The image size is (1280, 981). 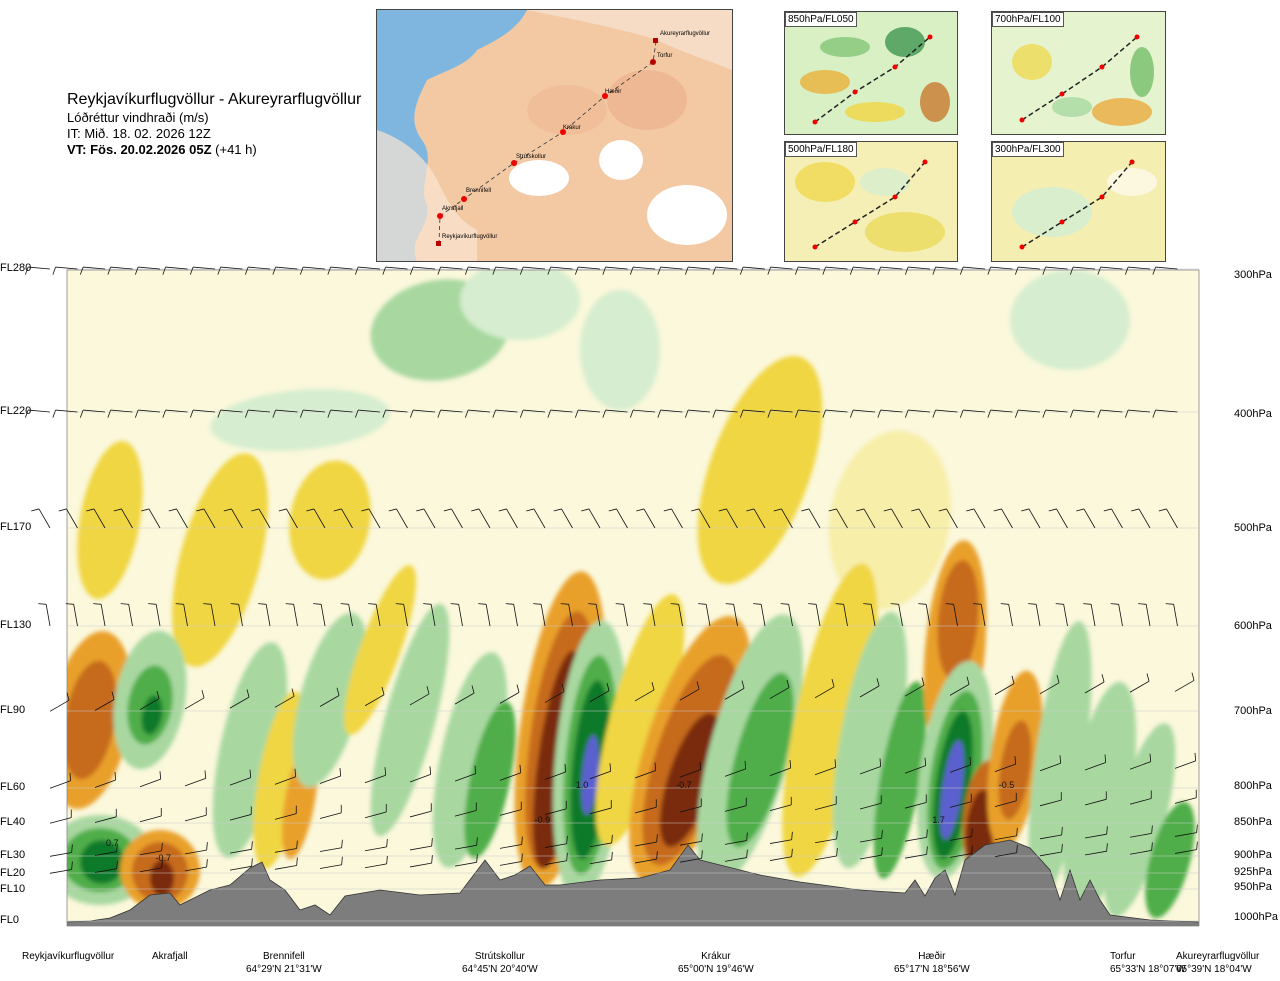 I want to click on fl-label: FL20, so click(x=13, y=873).